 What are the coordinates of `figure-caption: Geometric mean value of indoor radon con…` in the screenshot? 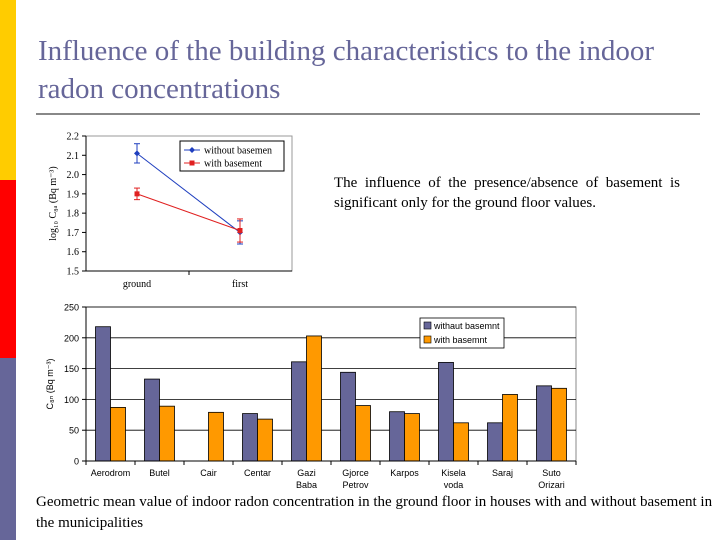 It's located at (374, 512).